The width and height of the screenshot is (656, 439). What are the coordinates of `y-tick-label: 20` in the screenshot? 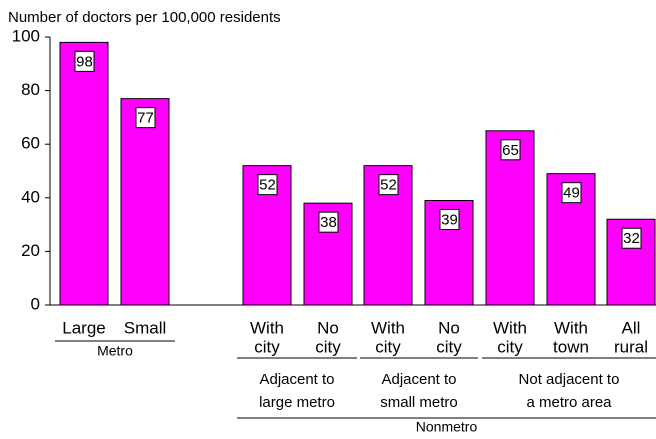 It's located at (30, 250).